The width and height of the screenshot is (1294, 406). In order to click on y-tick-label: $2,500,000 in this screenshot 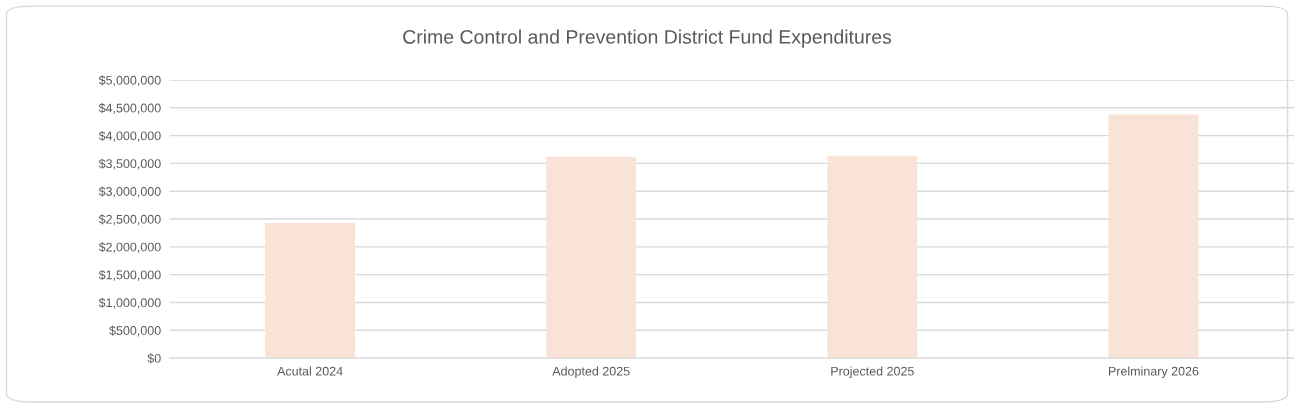, I will do `click(129, 220)`.